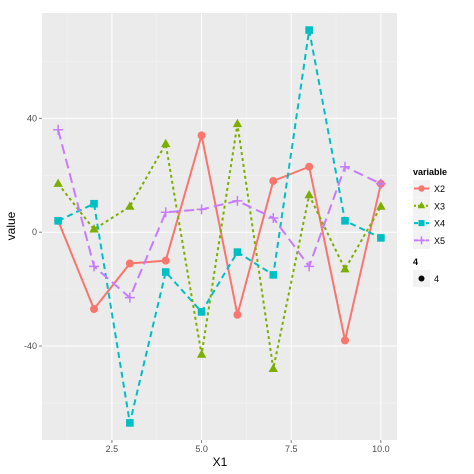 This screenshot has height=474, width=474. What do you see at coordinates (220, 462) in the screenshot?
I see `x-axis-title: X1` at bounding box center [220, 462].